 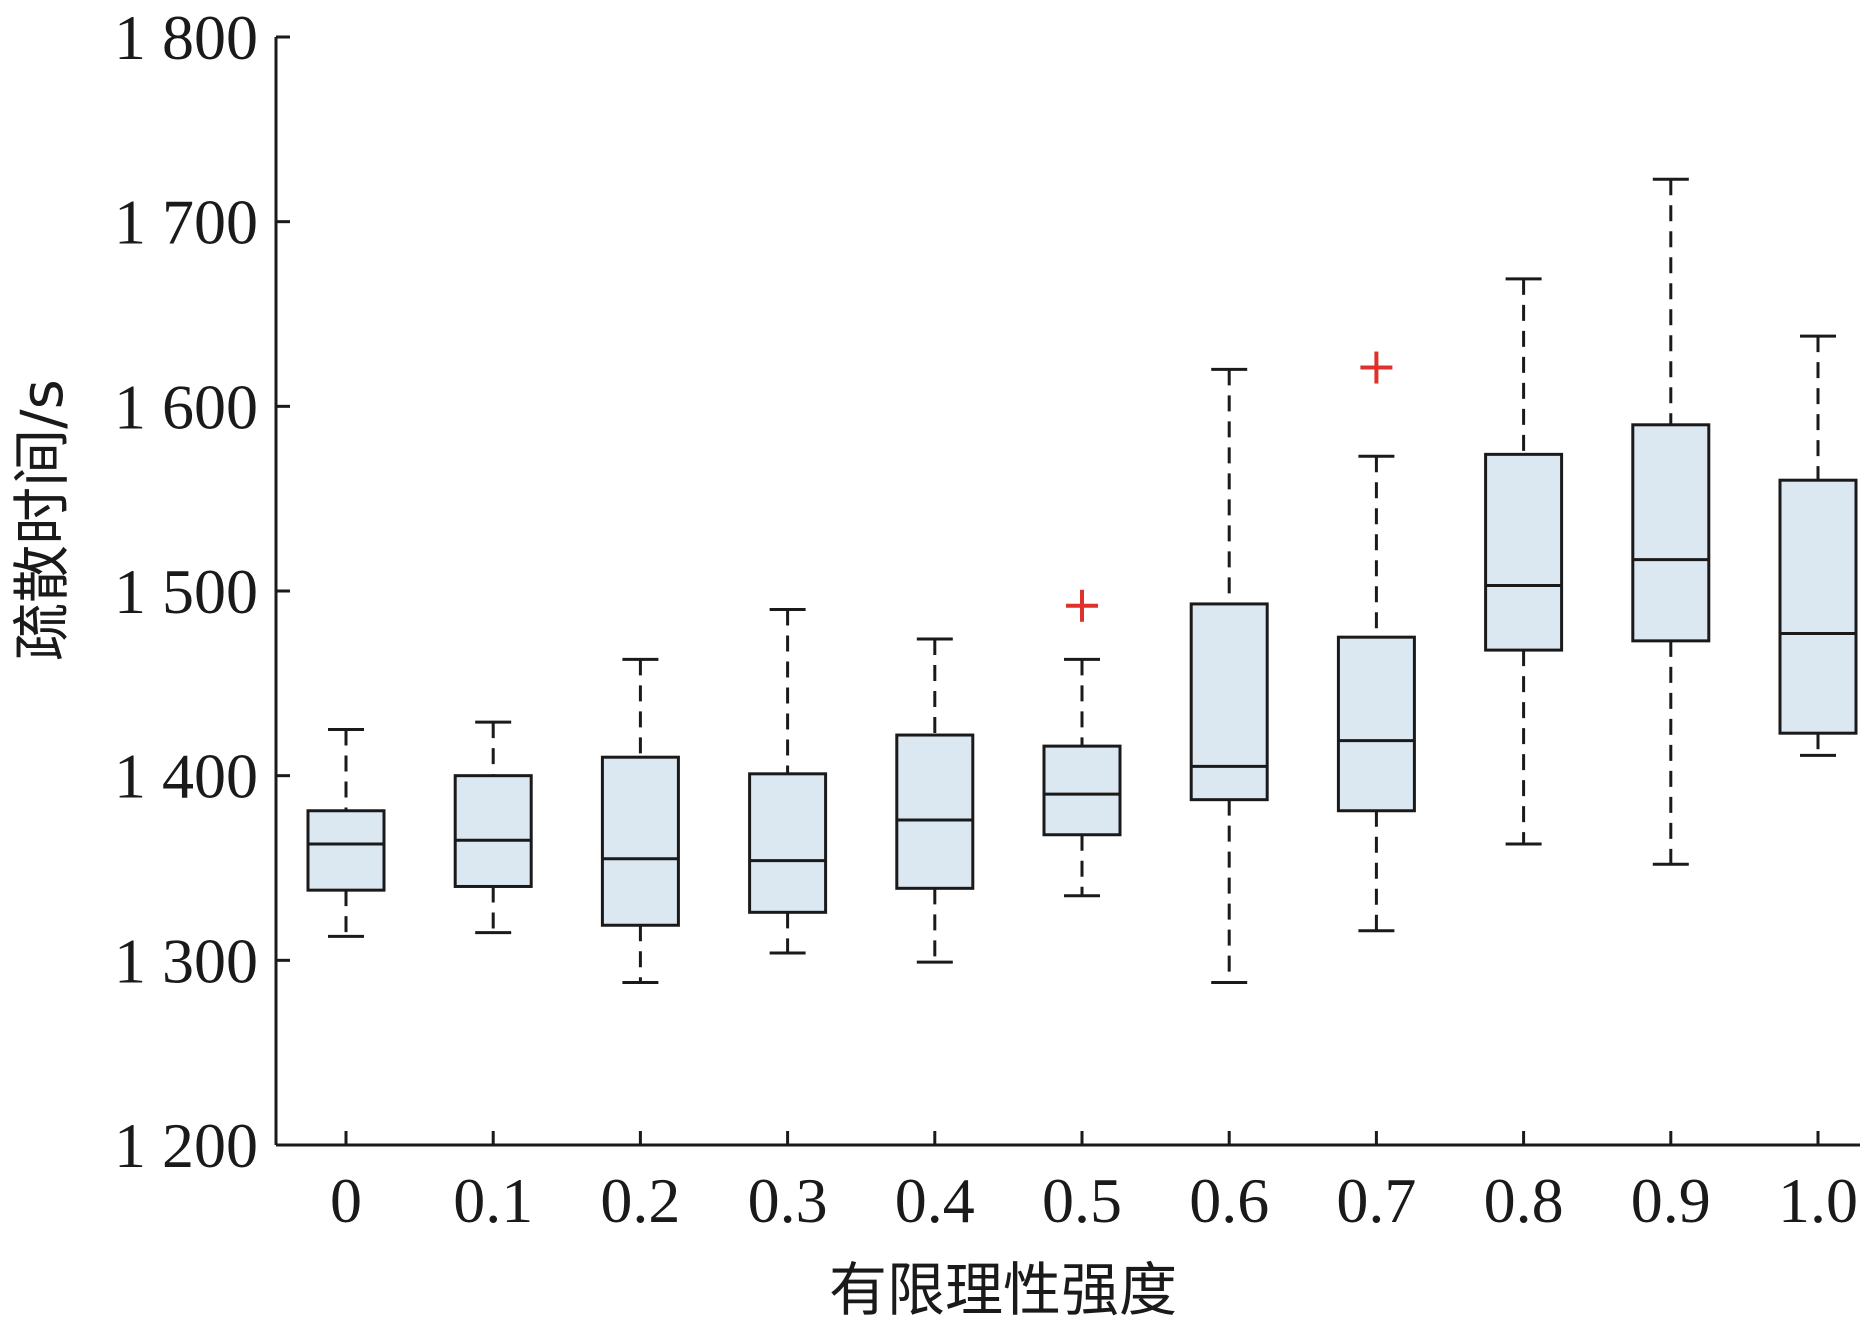 I want to click on box-0.2, so click(x=640, y=820).